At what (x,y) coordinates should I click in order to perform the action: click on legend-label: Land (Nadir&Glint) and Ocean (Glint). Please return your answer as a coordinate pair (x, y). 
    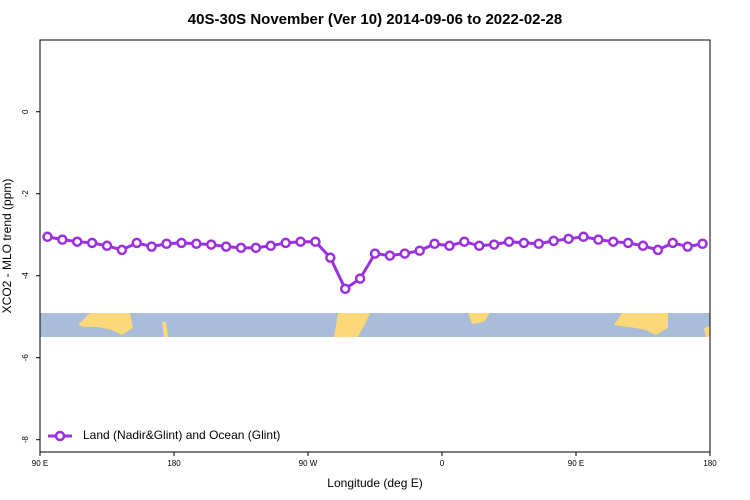
    Looking at the image, I should click on (181, 435).